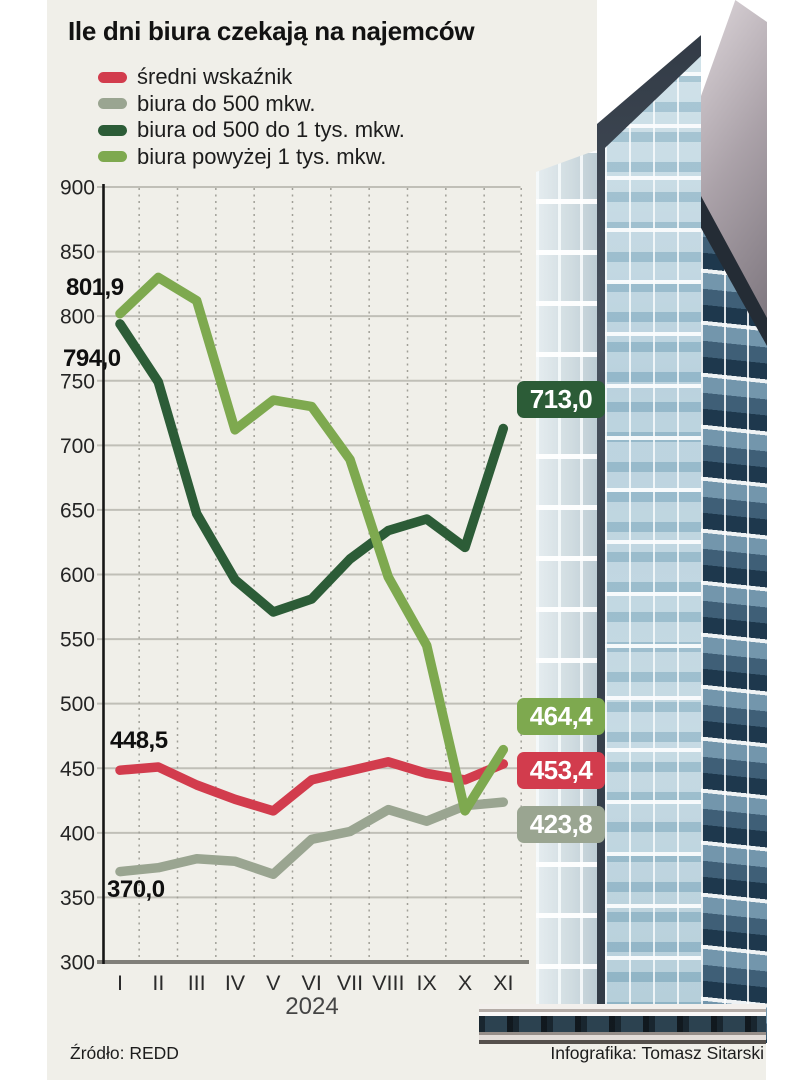 This screenshot has width=810, height=1080. Describe the element at coordinates (312, 468) in the screenshot. I see `series-line-biura-od-500-do-1-tys-mkw-` at that location.